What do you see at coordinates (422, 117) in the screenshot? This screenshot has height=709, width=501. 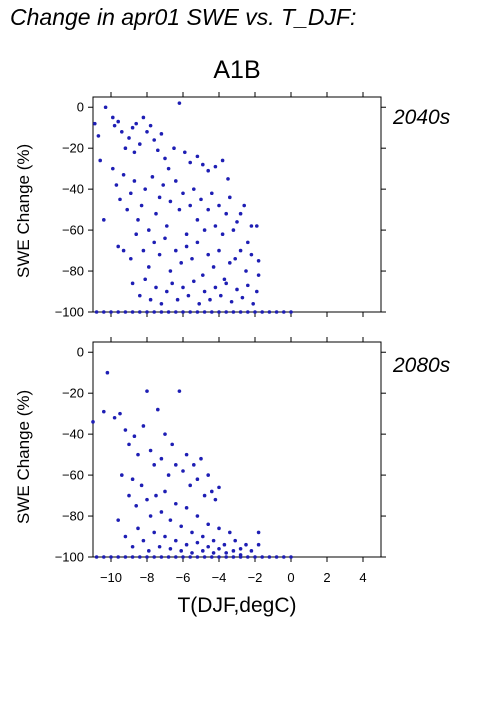 I see `panel-label-2040s: 2040s` at bounding box center [422, 117].